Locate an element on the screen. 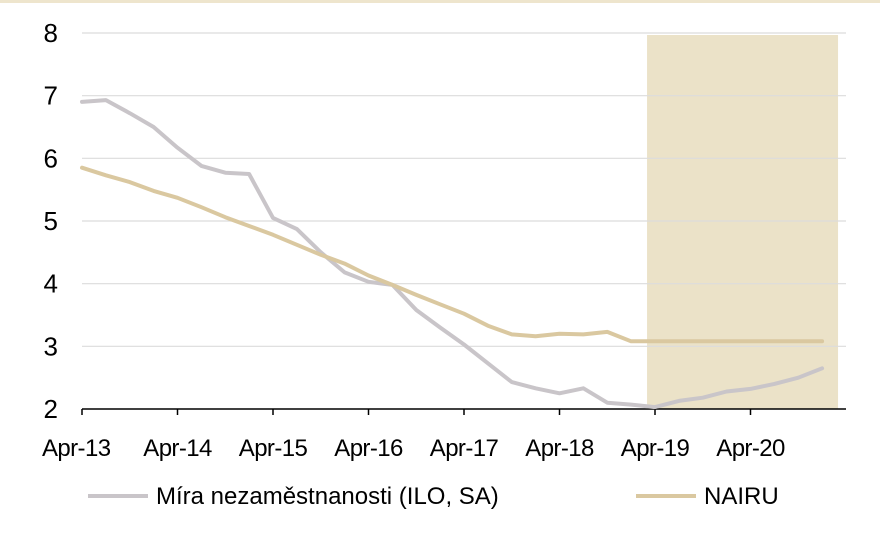  forecast-shaded-region is located at coordinates (743, 222).